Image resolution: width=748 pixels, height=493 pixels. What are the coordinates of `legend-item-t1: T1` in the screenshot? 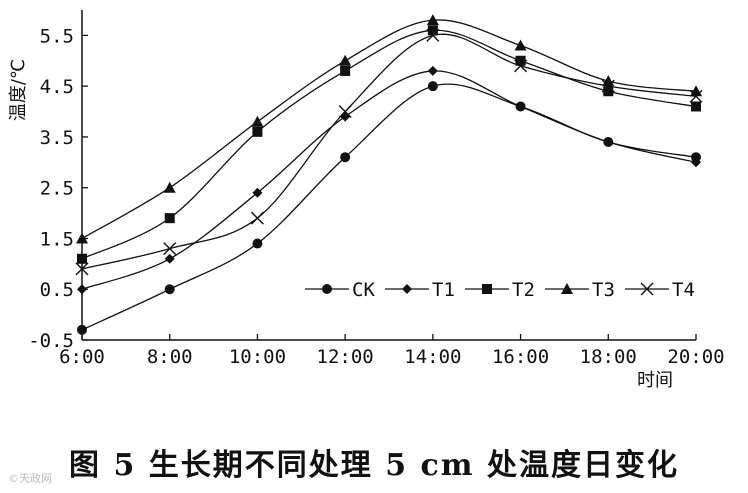 It's located at (420, 290).